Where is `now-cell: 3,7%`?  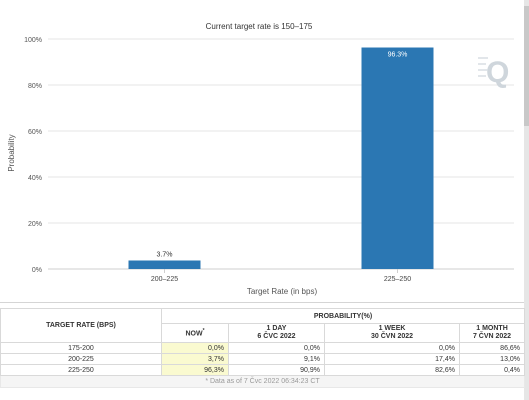 now-cell: 3,7% is located at coordinates (195, 359).